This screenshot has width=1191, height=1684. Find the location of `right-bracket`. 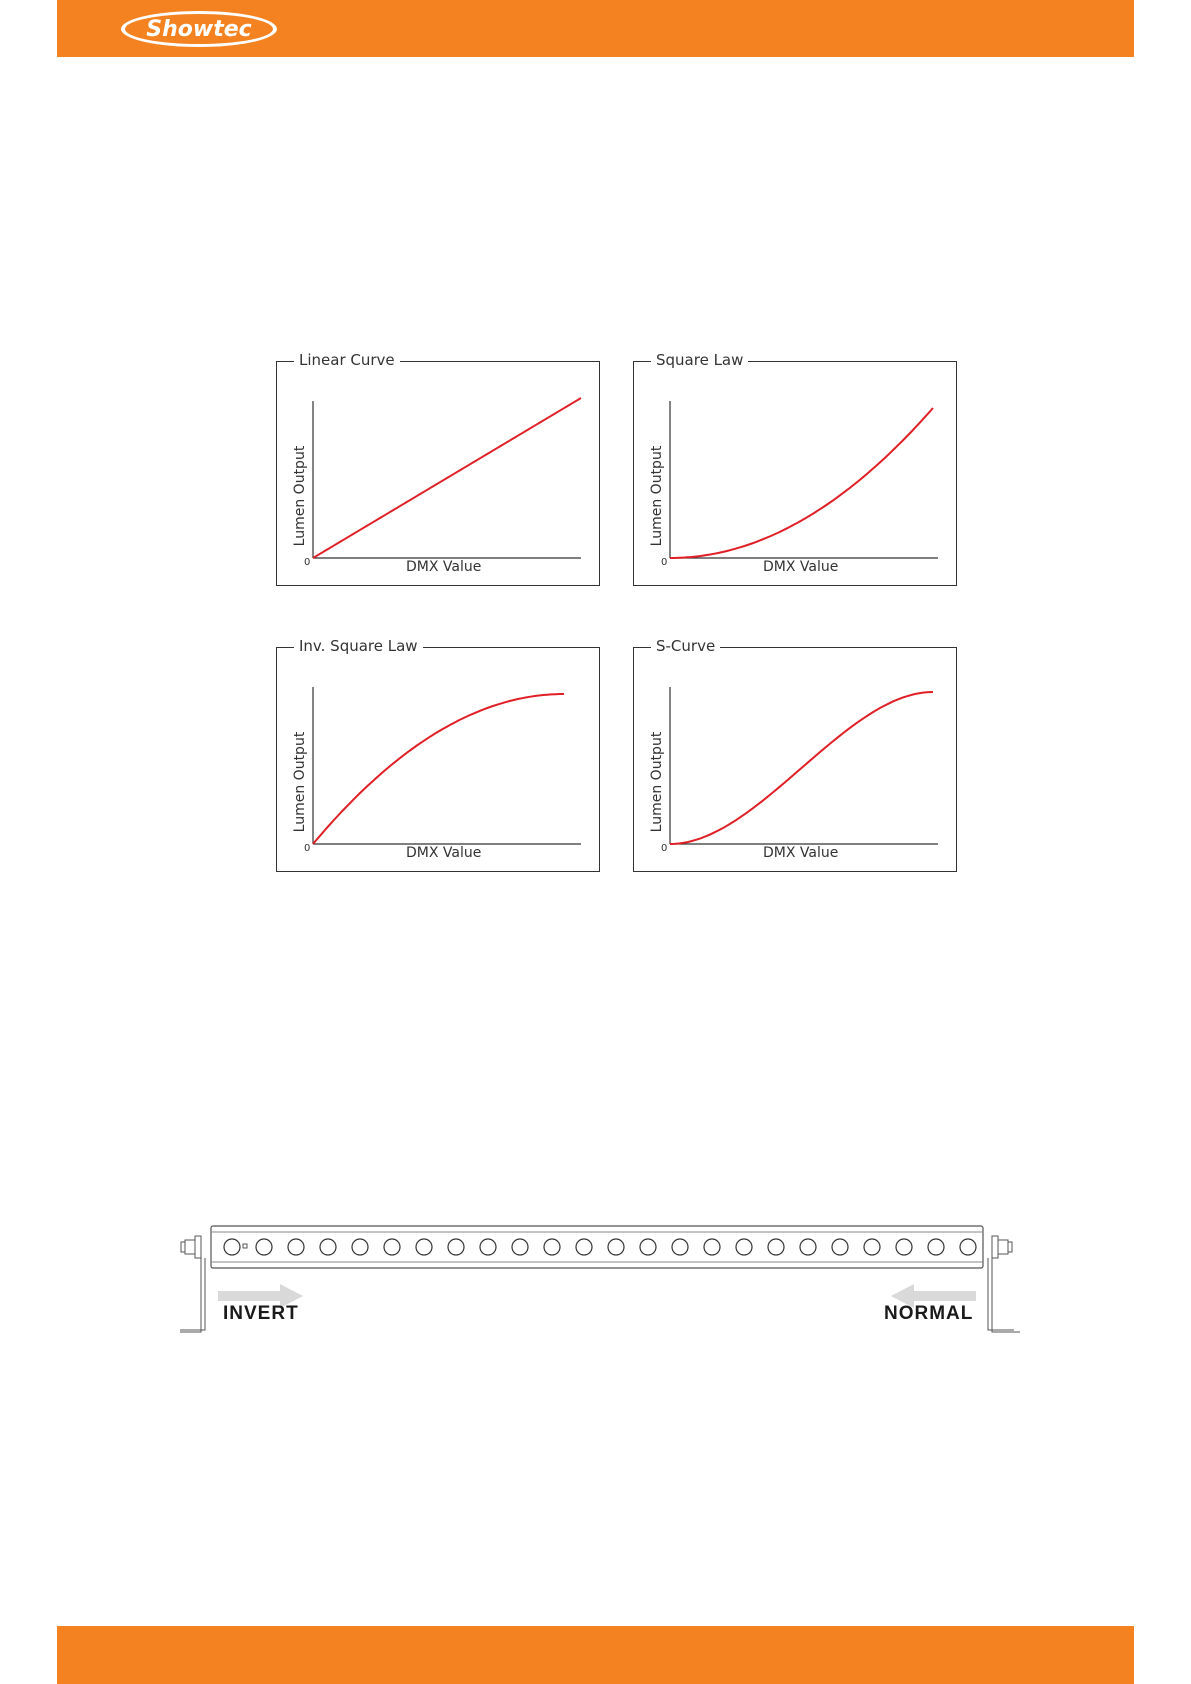

right-bracket is located at coordinates (1003, 1295).